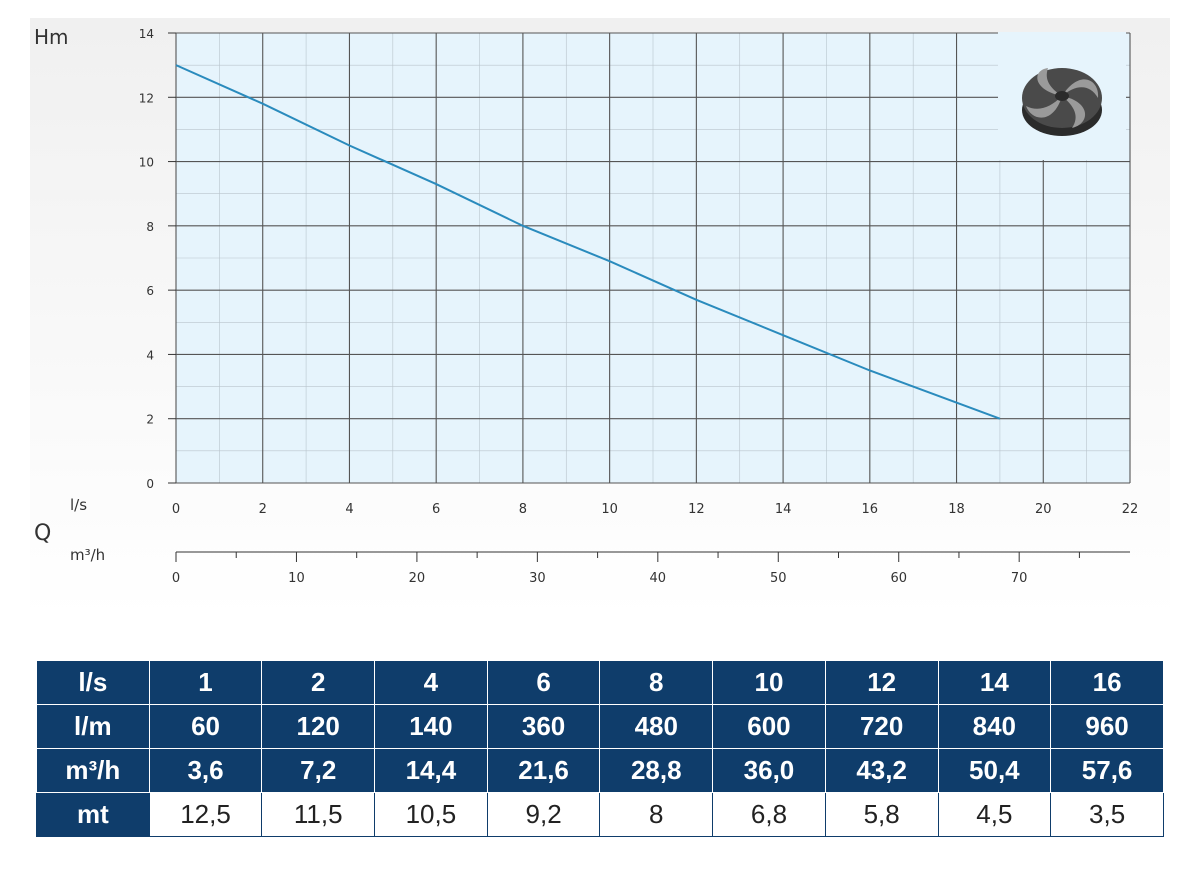 The image size is (1200, 879). What do you see at coordinates (656, 770) in the screenshot?
I see `table-cell: 28,8` at bounding box center [656, 770].